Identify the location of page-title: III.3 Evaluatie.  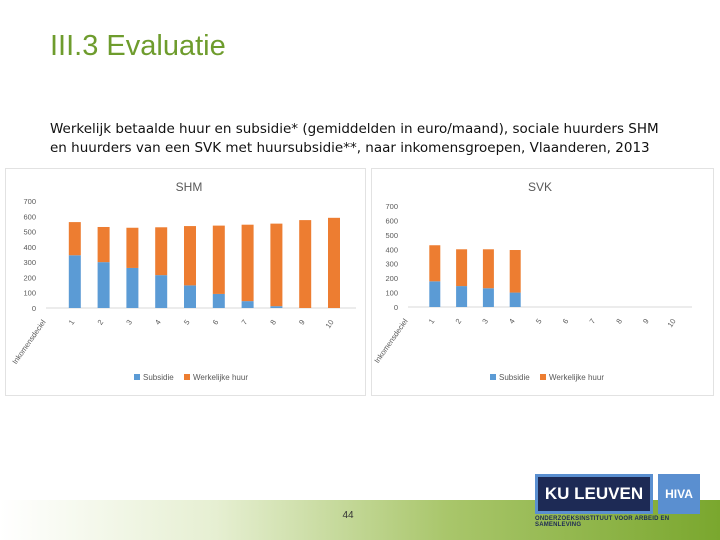
(138, 46).